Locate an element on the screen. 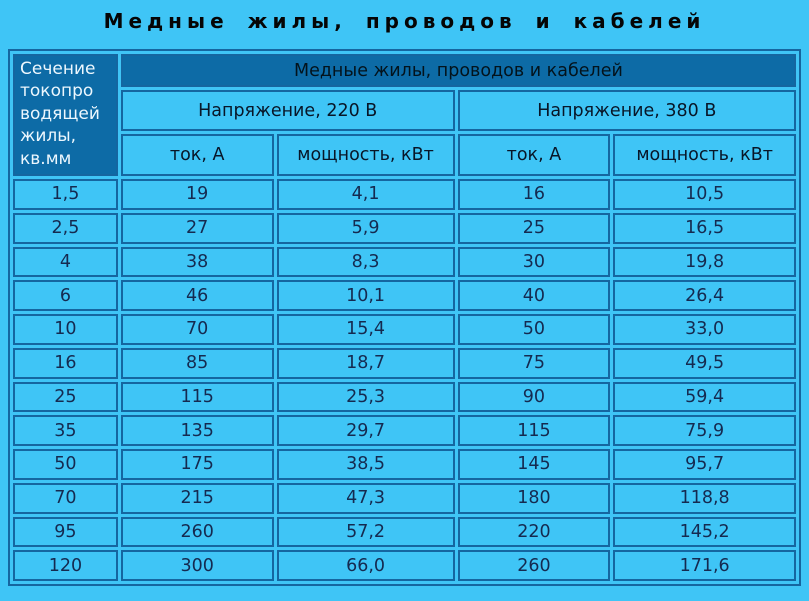  table-cell: 49,5 is located at coordinates (704, 363).